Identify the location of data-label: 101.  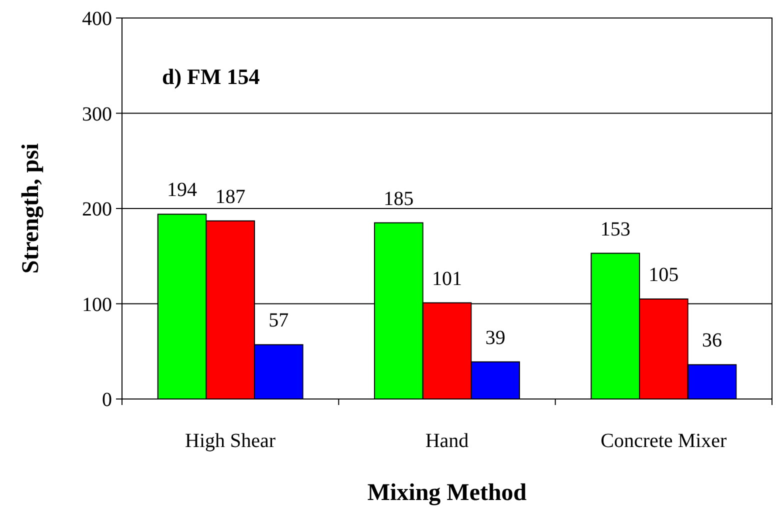
(447, 279).